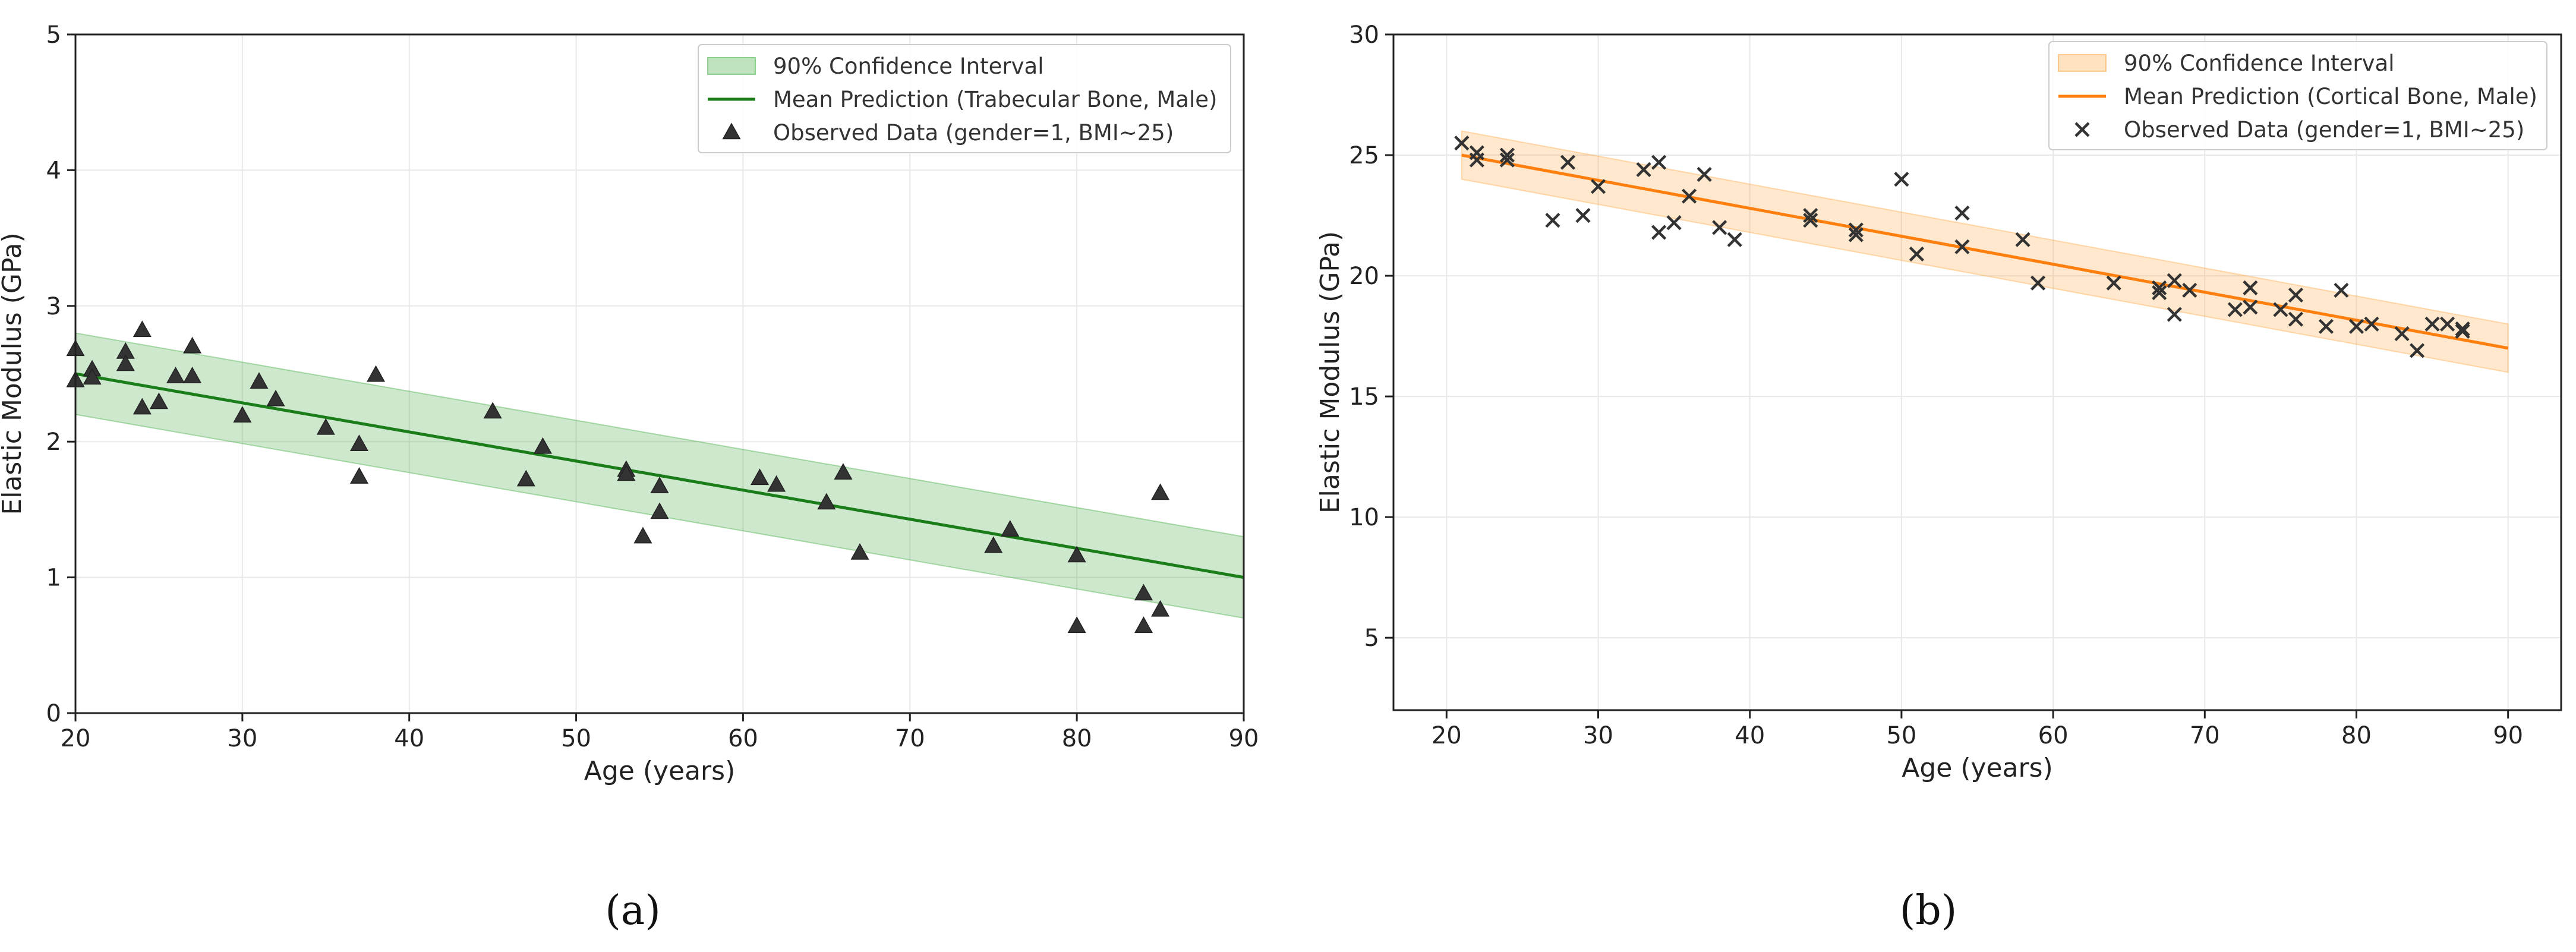  Describe the element at coordinates (54, 170) in the screenshot. I see `y-tick-label: 4` at that location.